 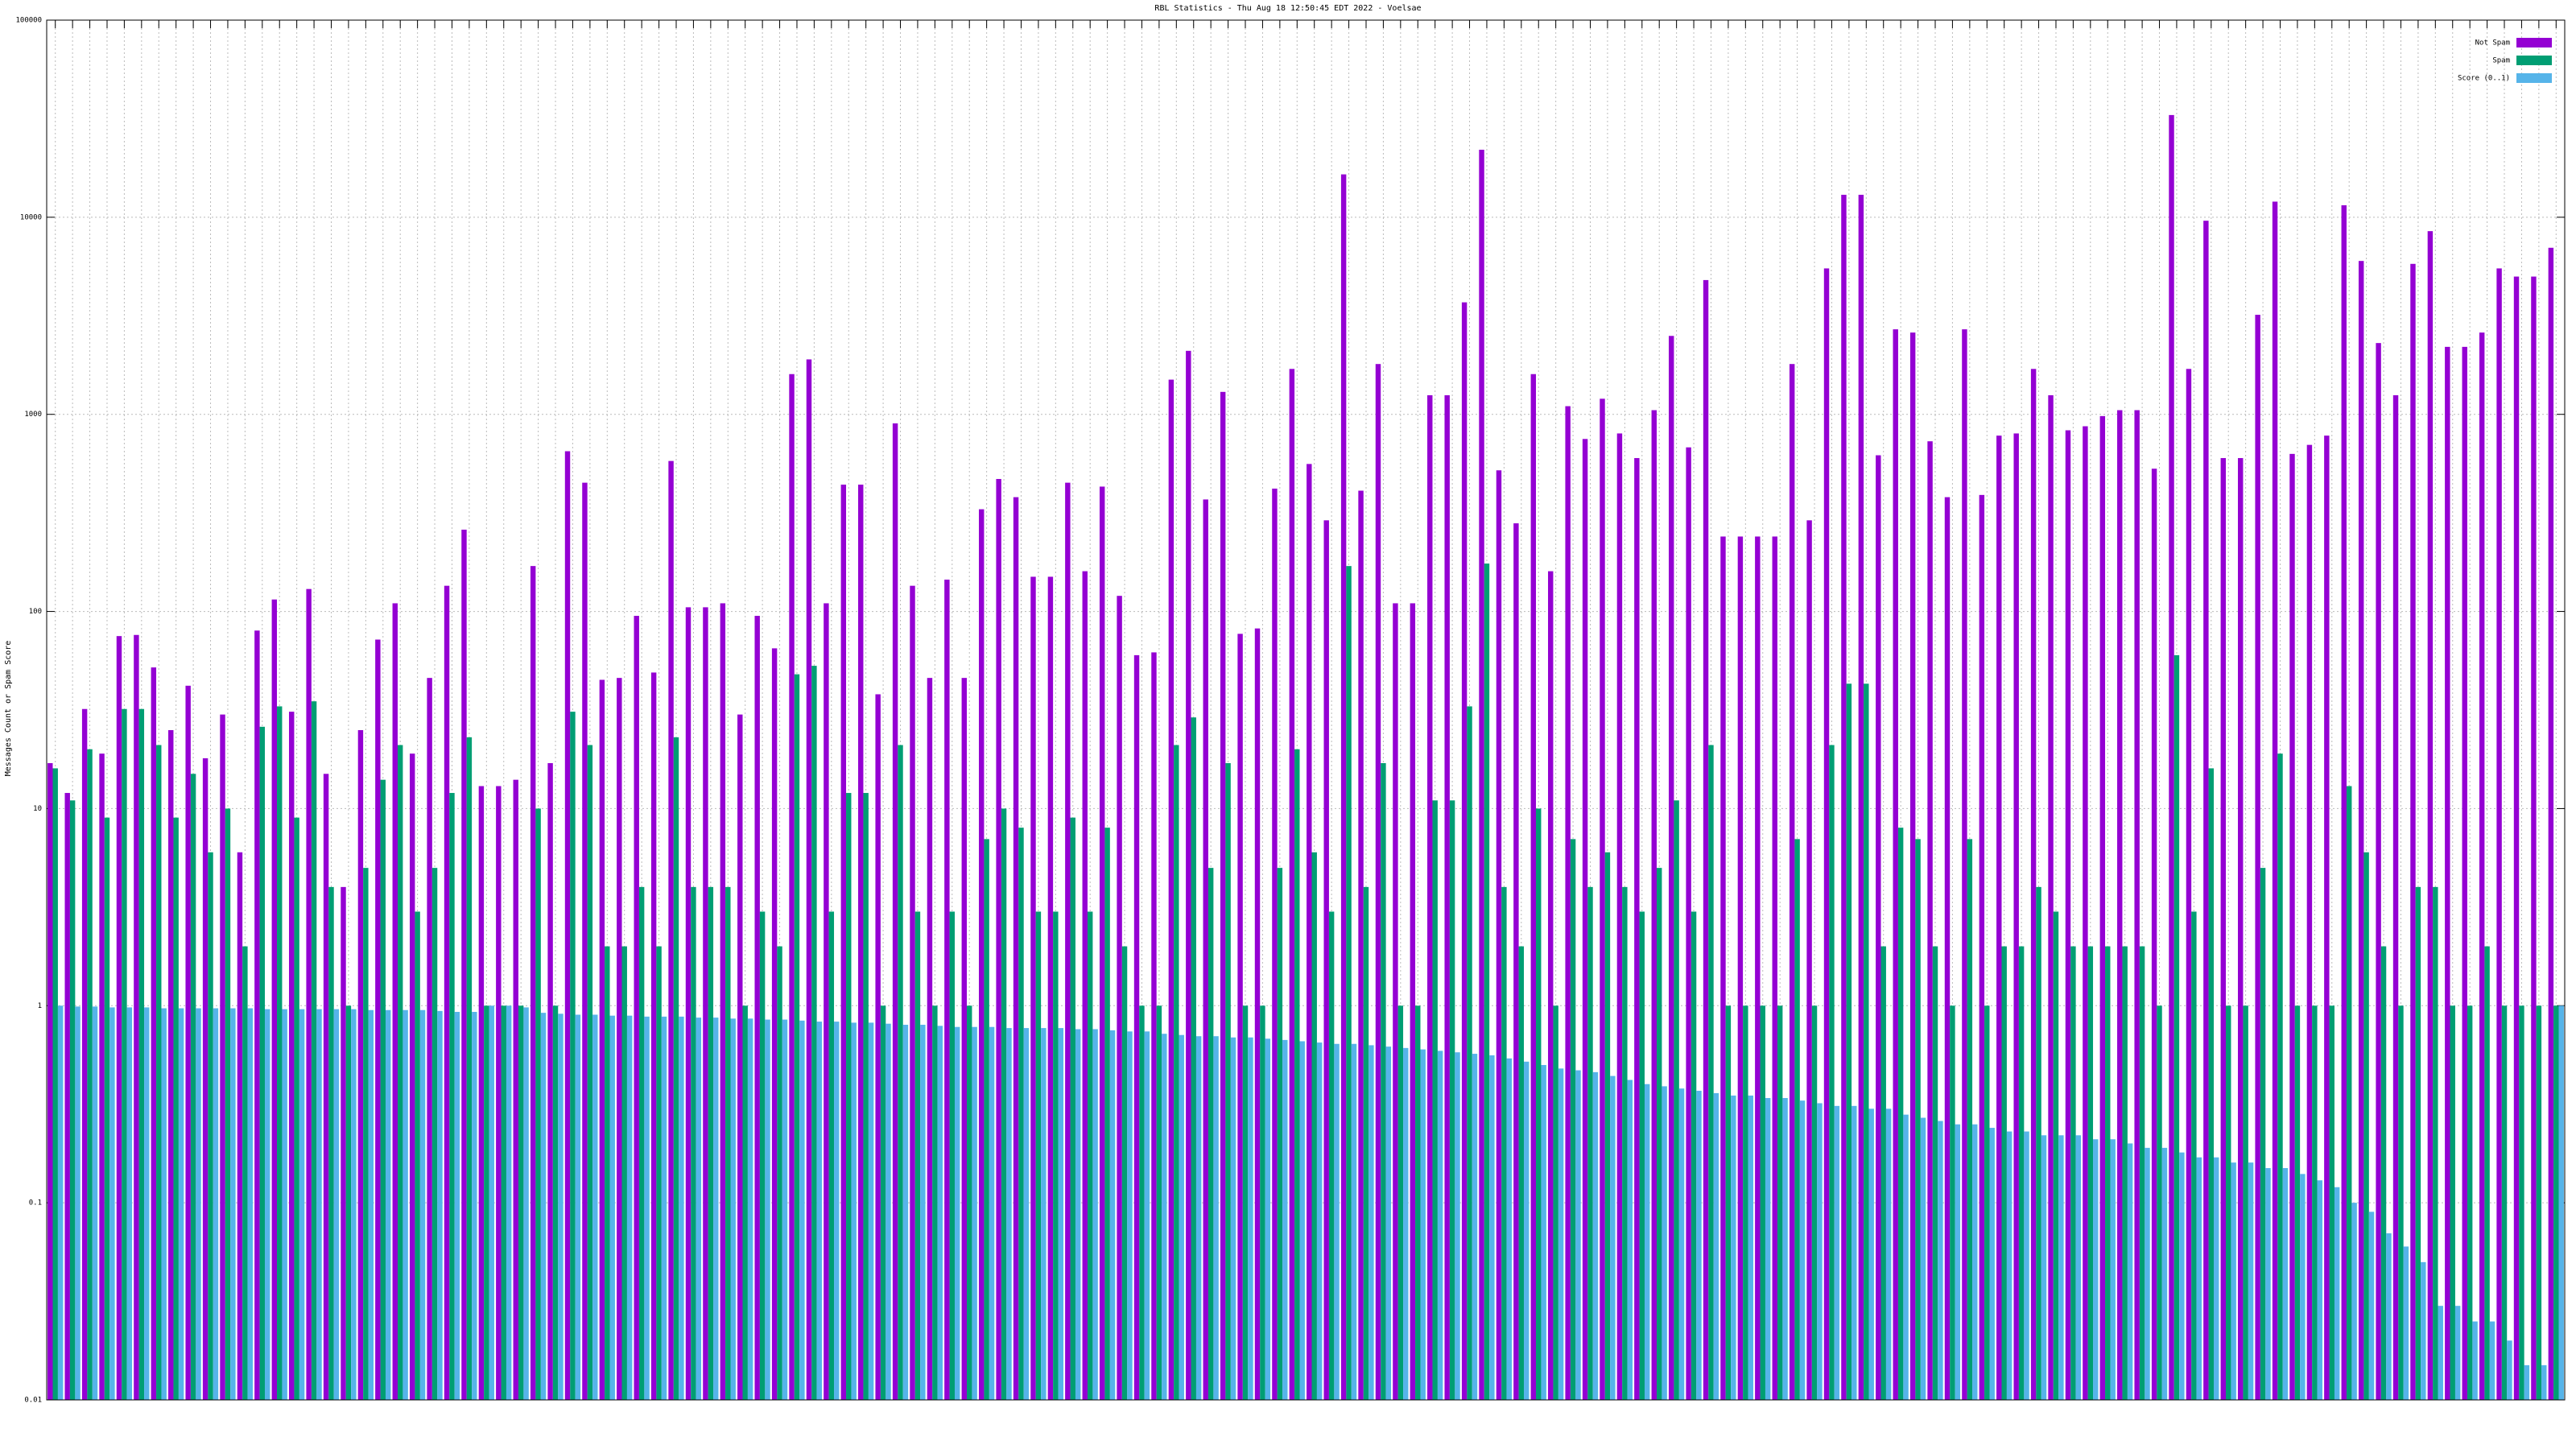 I want to click on y-tick-label: 1, so click(x=40, y=1006).